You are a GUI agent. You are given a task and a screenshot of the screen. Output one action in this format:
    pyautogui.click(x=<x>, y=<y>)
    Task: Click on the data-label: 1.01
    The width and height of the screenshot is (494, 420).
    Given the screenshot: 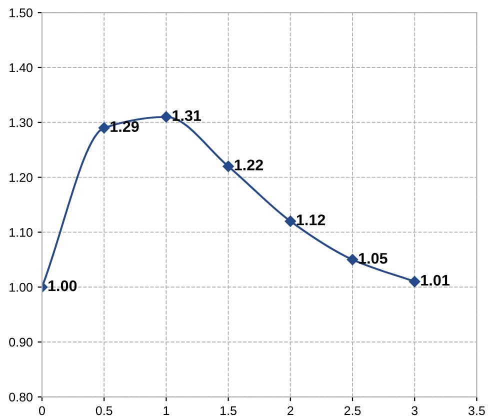 What is the action you would take?
    pyautogui.click(x=435, y=280)
    